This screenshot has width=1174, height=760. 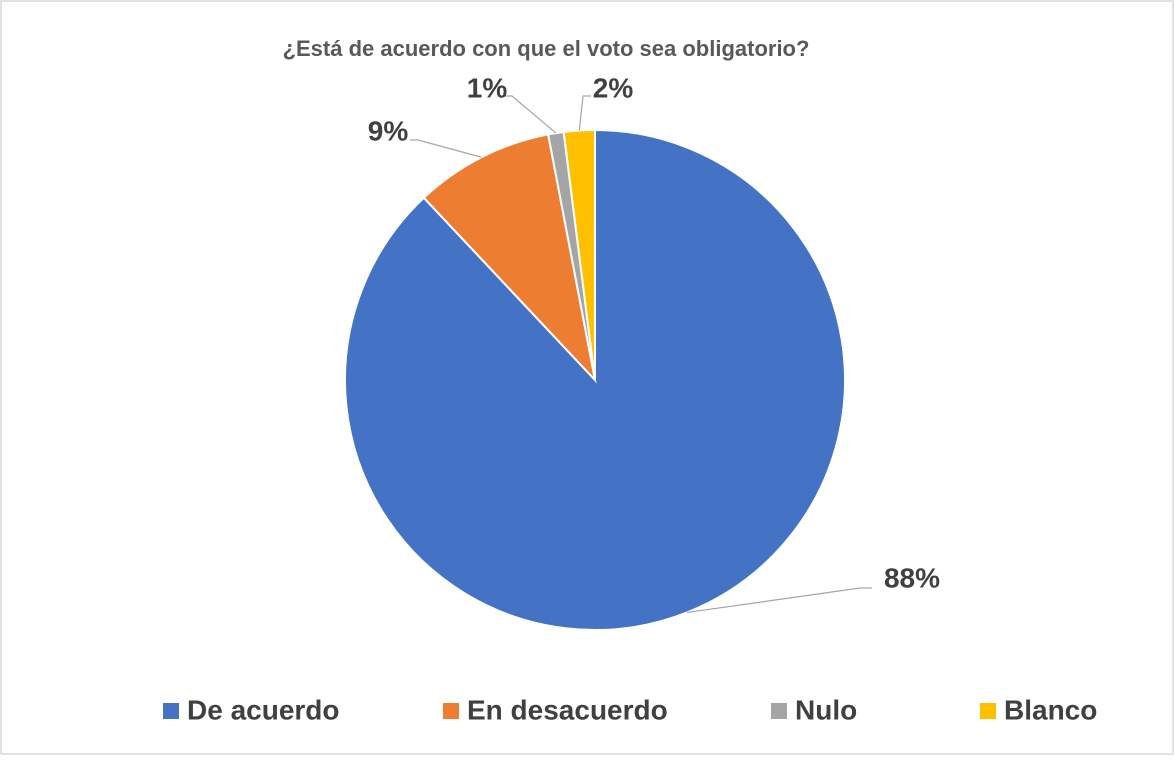 I want to click on data-label: 9%, so click(x=388, y=130).